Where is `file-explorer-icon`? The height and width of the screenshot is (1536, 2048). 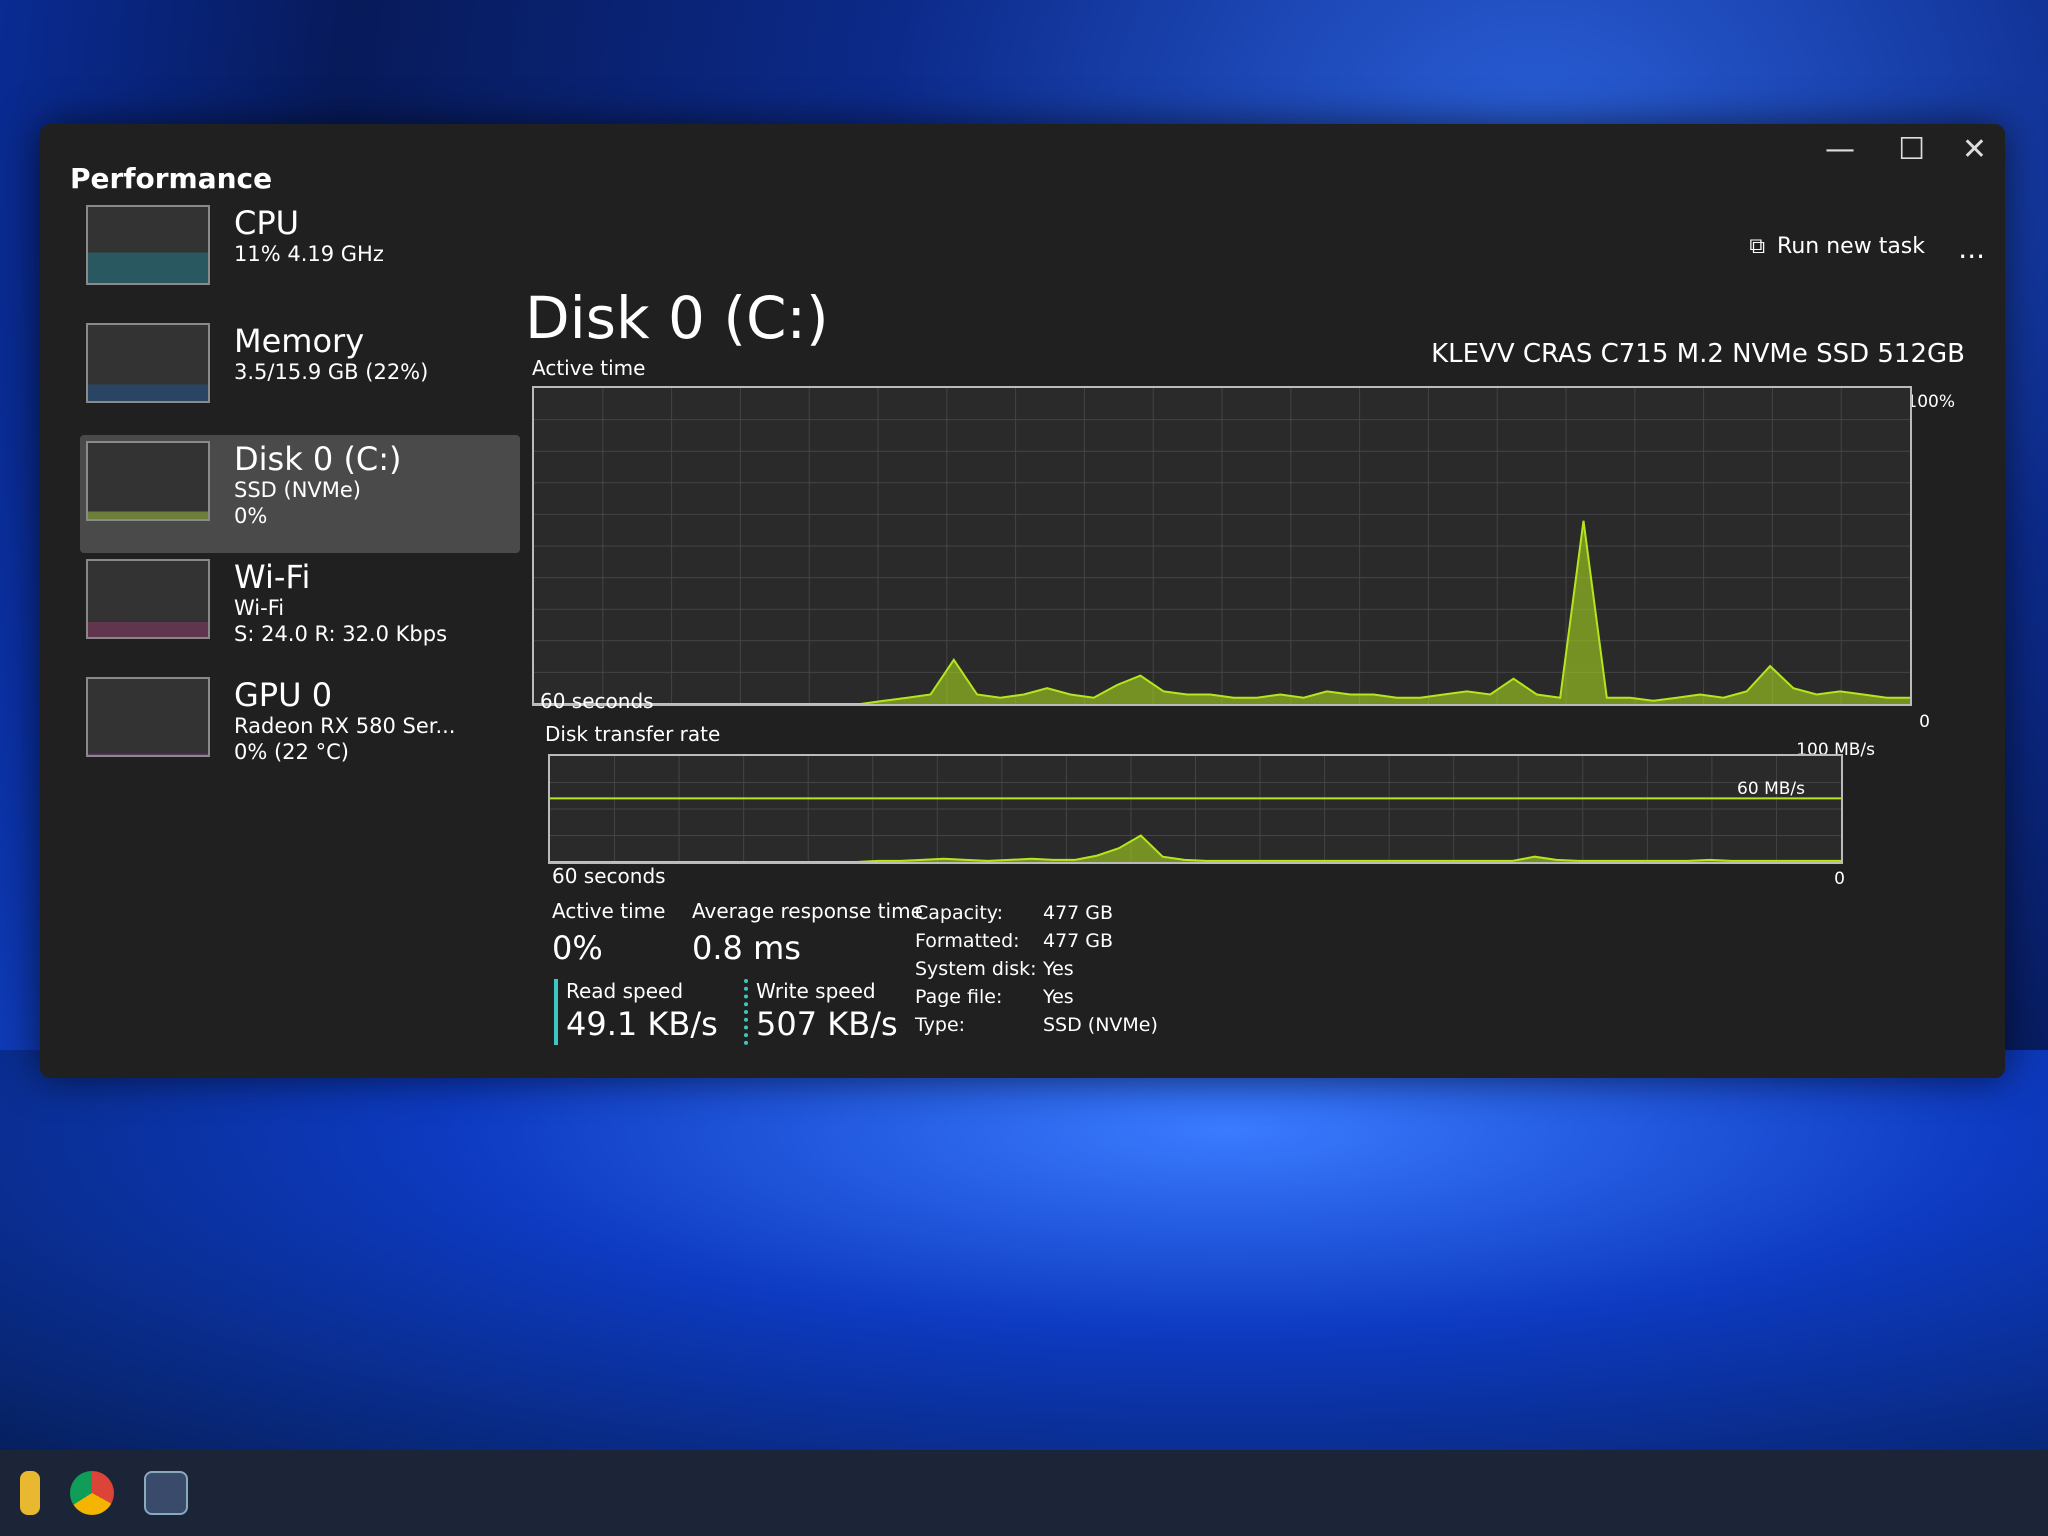 file-explorer-icon is located at coordinates (30, 1493).